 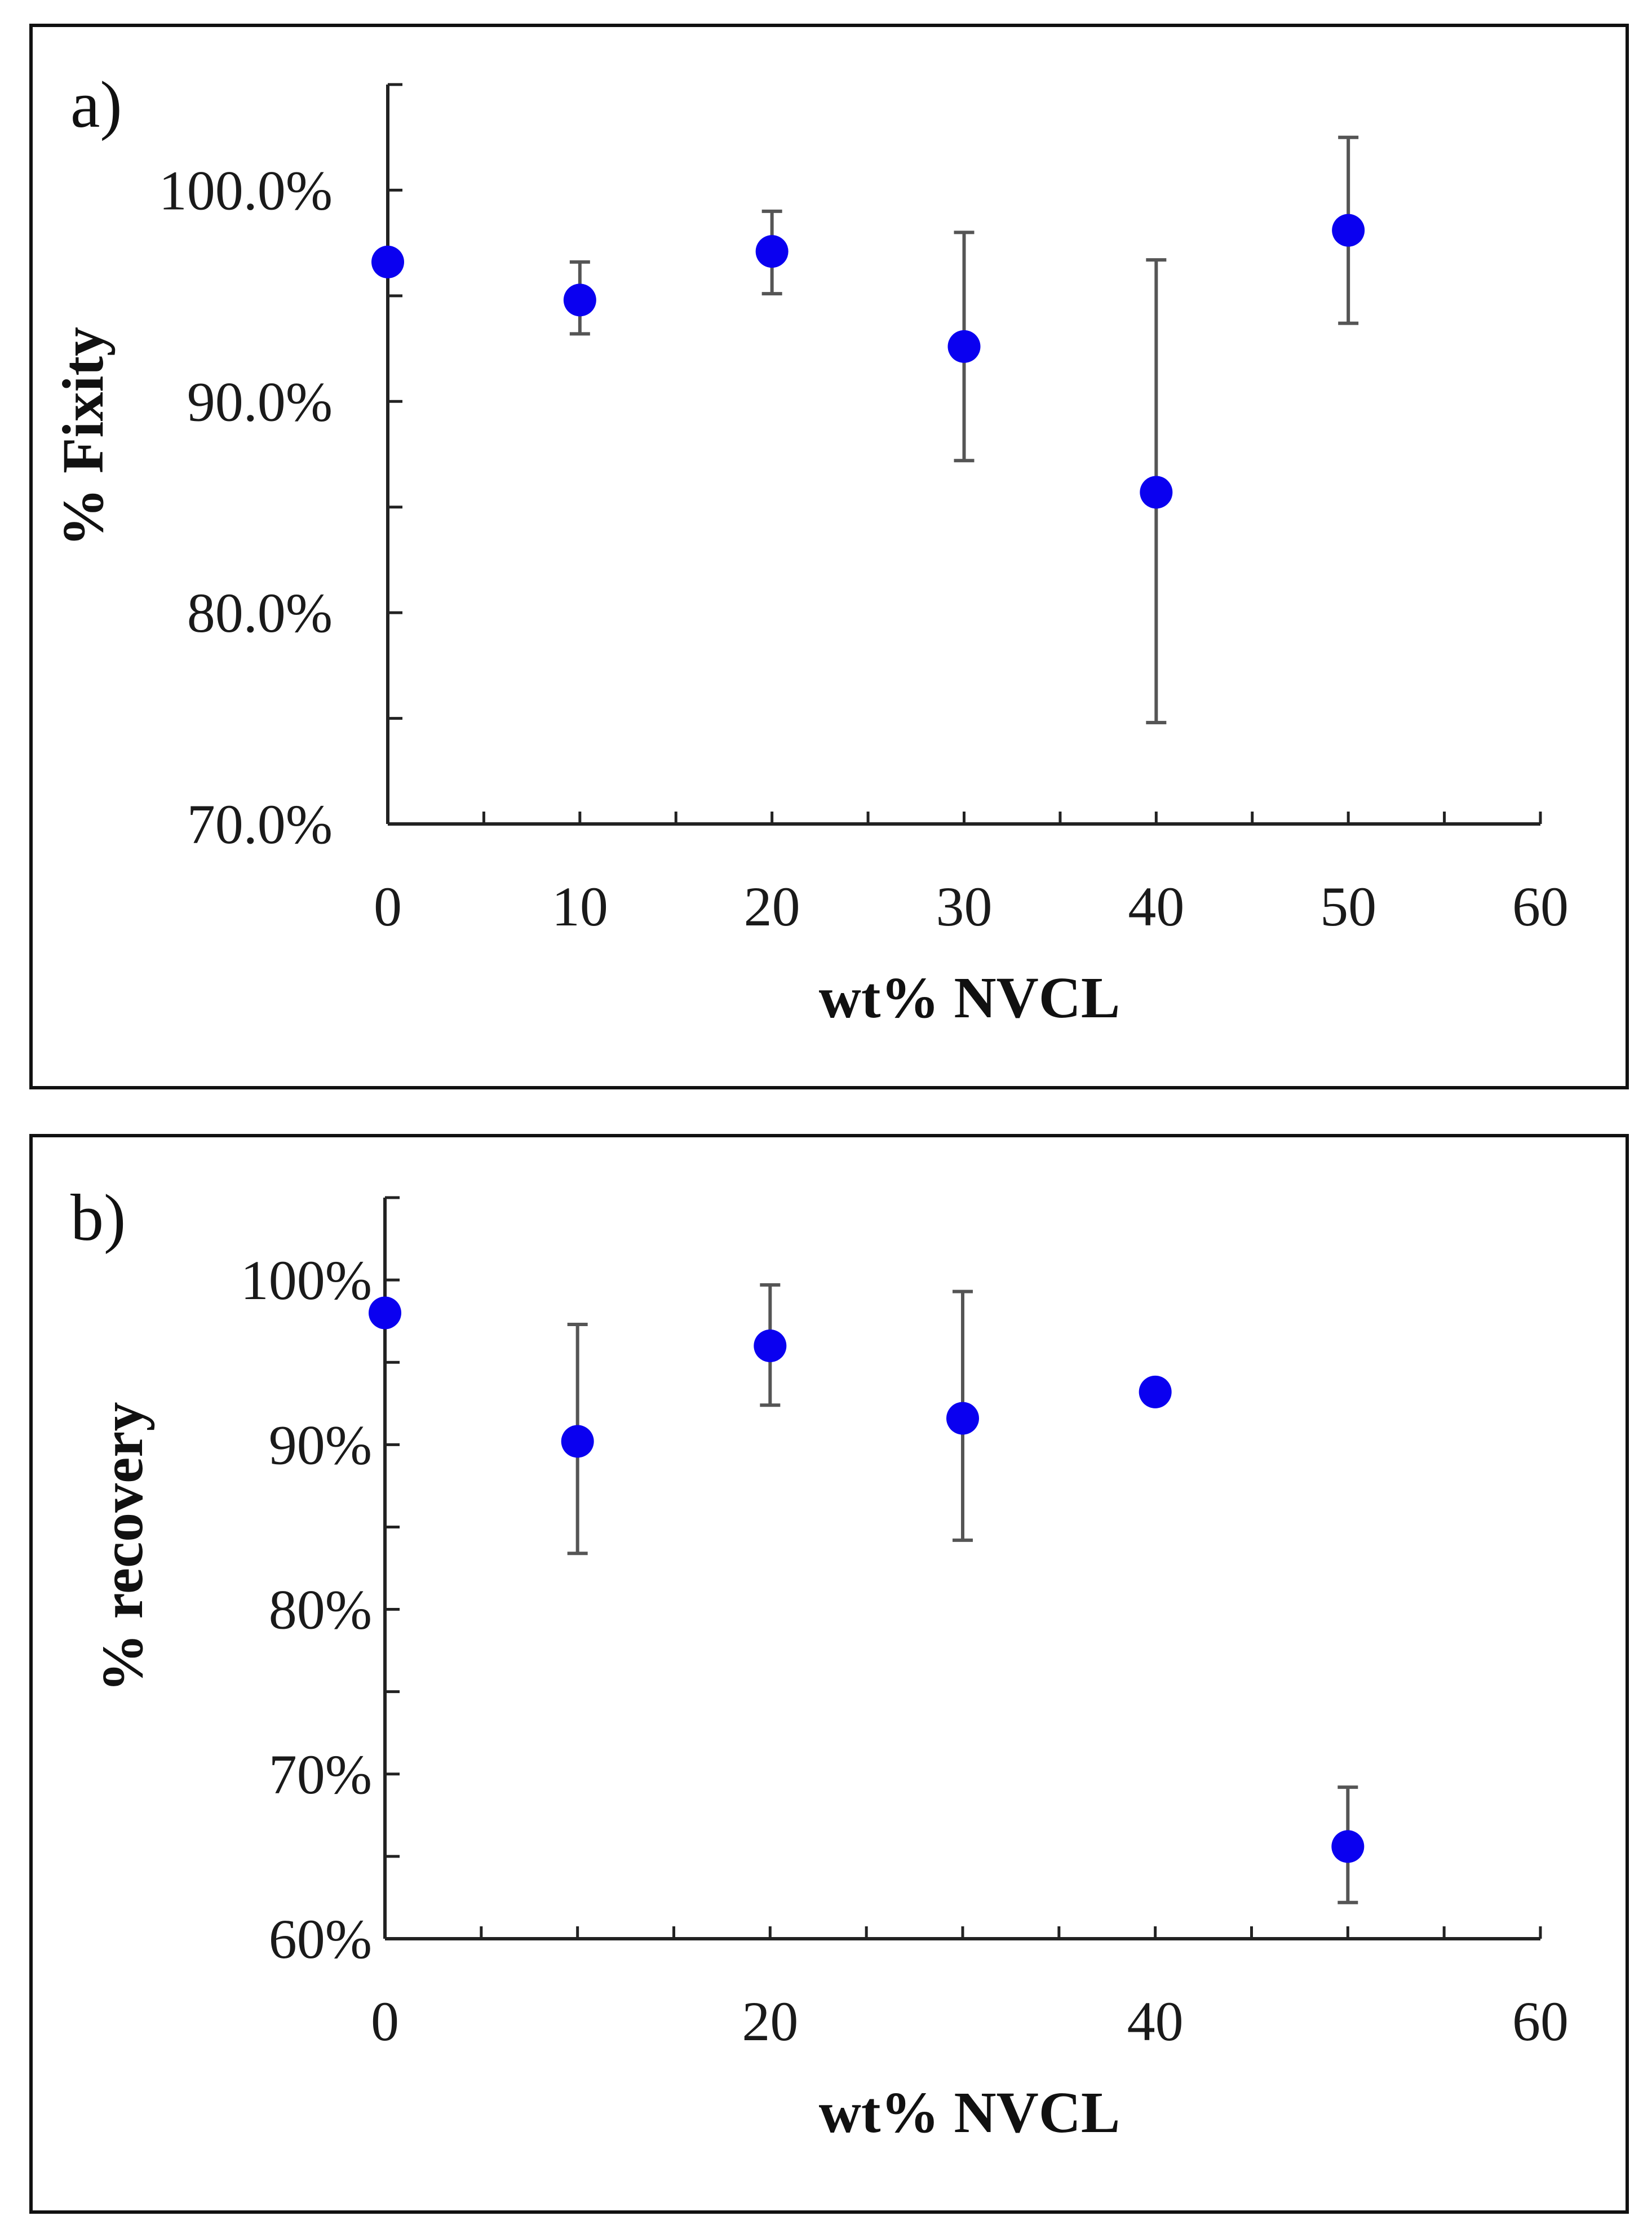 What do you see at coordinates (964, 906) in the screenshot?
I see `panel-a-x-tick-label: 30` at bounding box center [964, 906].